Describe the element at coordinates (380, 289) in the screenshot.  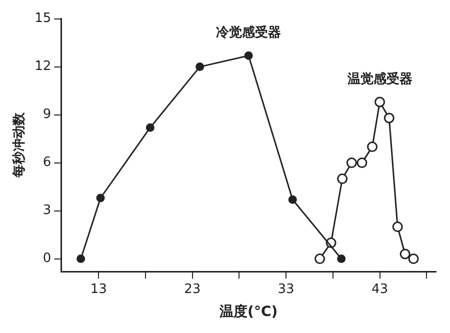
I see `x-tick-label: 43` at that location.